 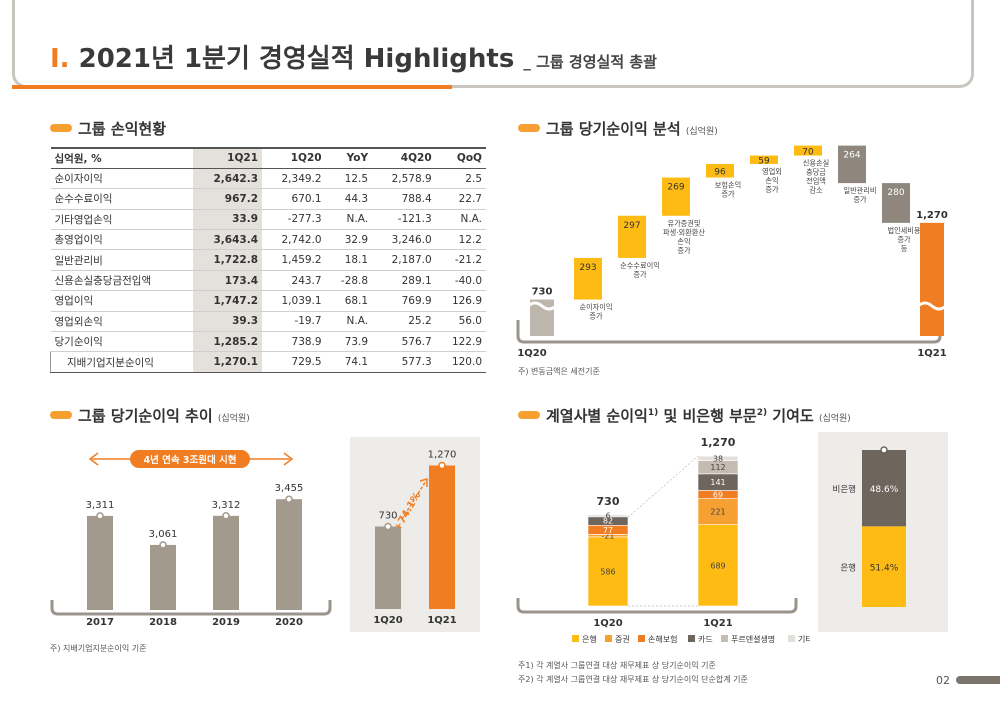 I want to click on stacked-segment-label: 689, so click(x=717, y=565).